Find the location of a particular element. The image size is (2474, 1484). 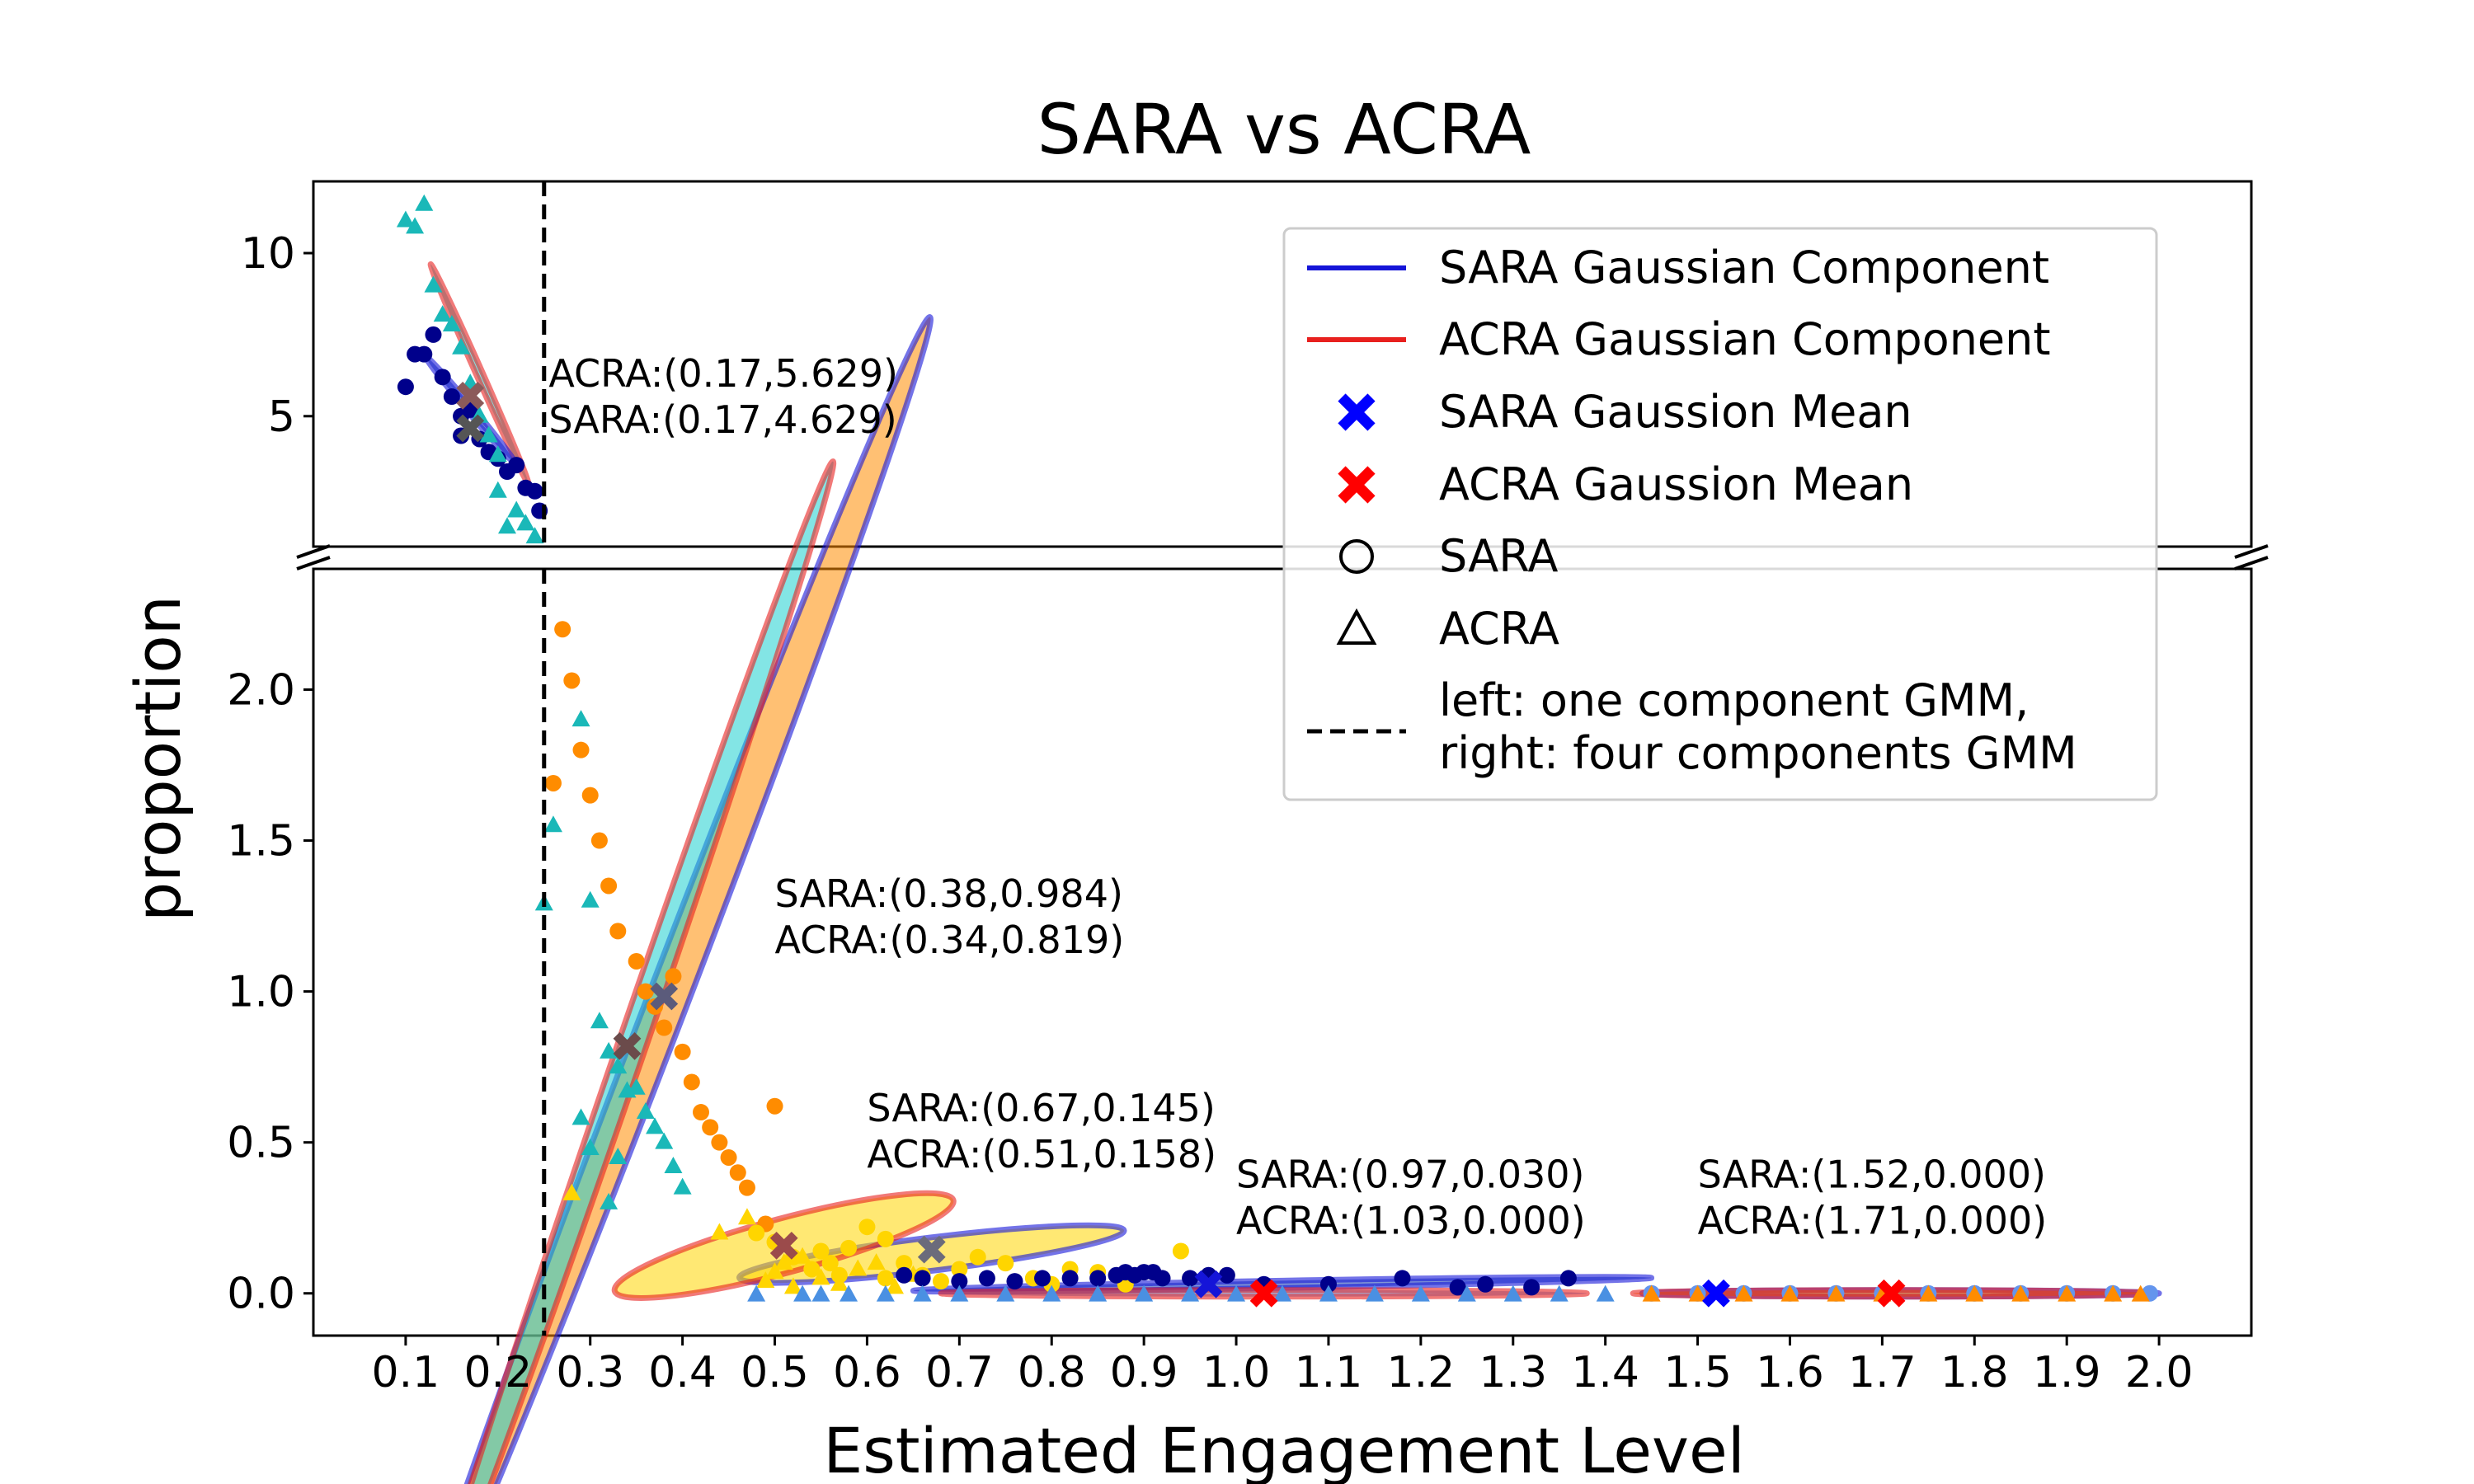

legend-label: left: one component GMM, is located at coordinates (1734, 700).